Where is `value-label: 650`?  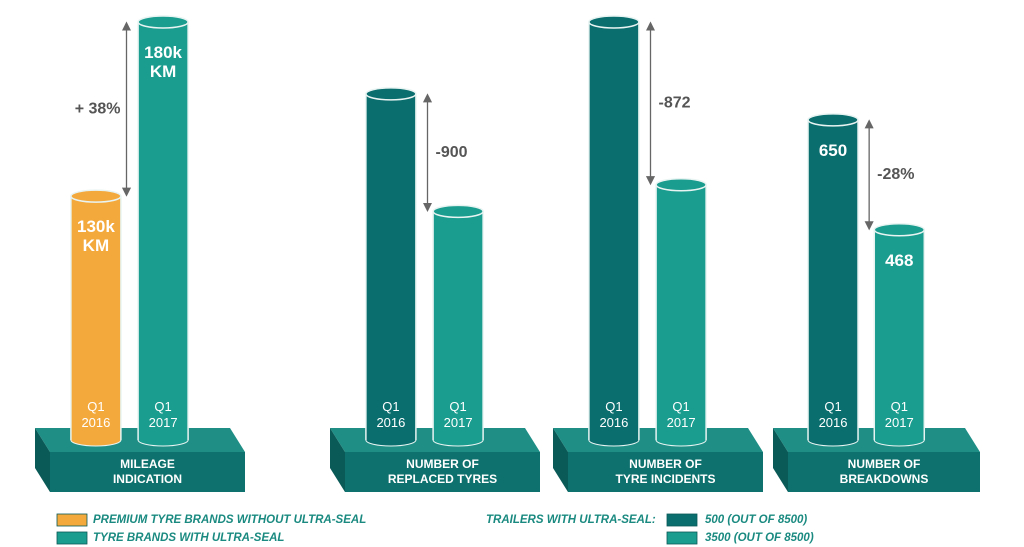
value-label: 650 is located at coordinates (833, 150).